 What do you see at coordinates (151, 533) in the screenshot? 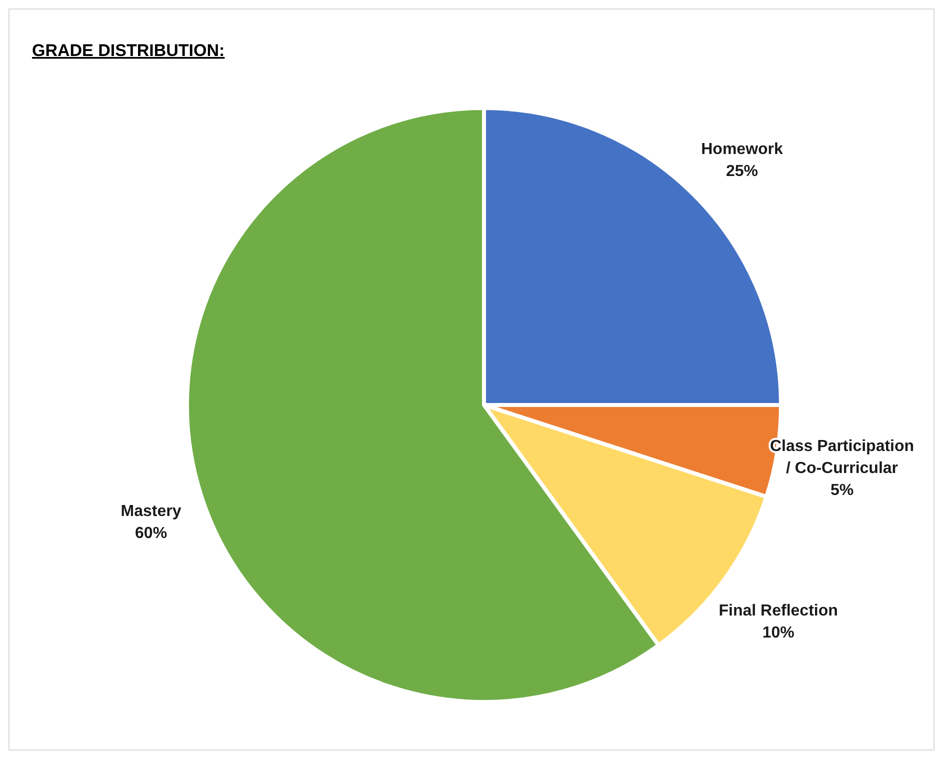
I see `data-label: 60%` at bounding box center [151, 533].